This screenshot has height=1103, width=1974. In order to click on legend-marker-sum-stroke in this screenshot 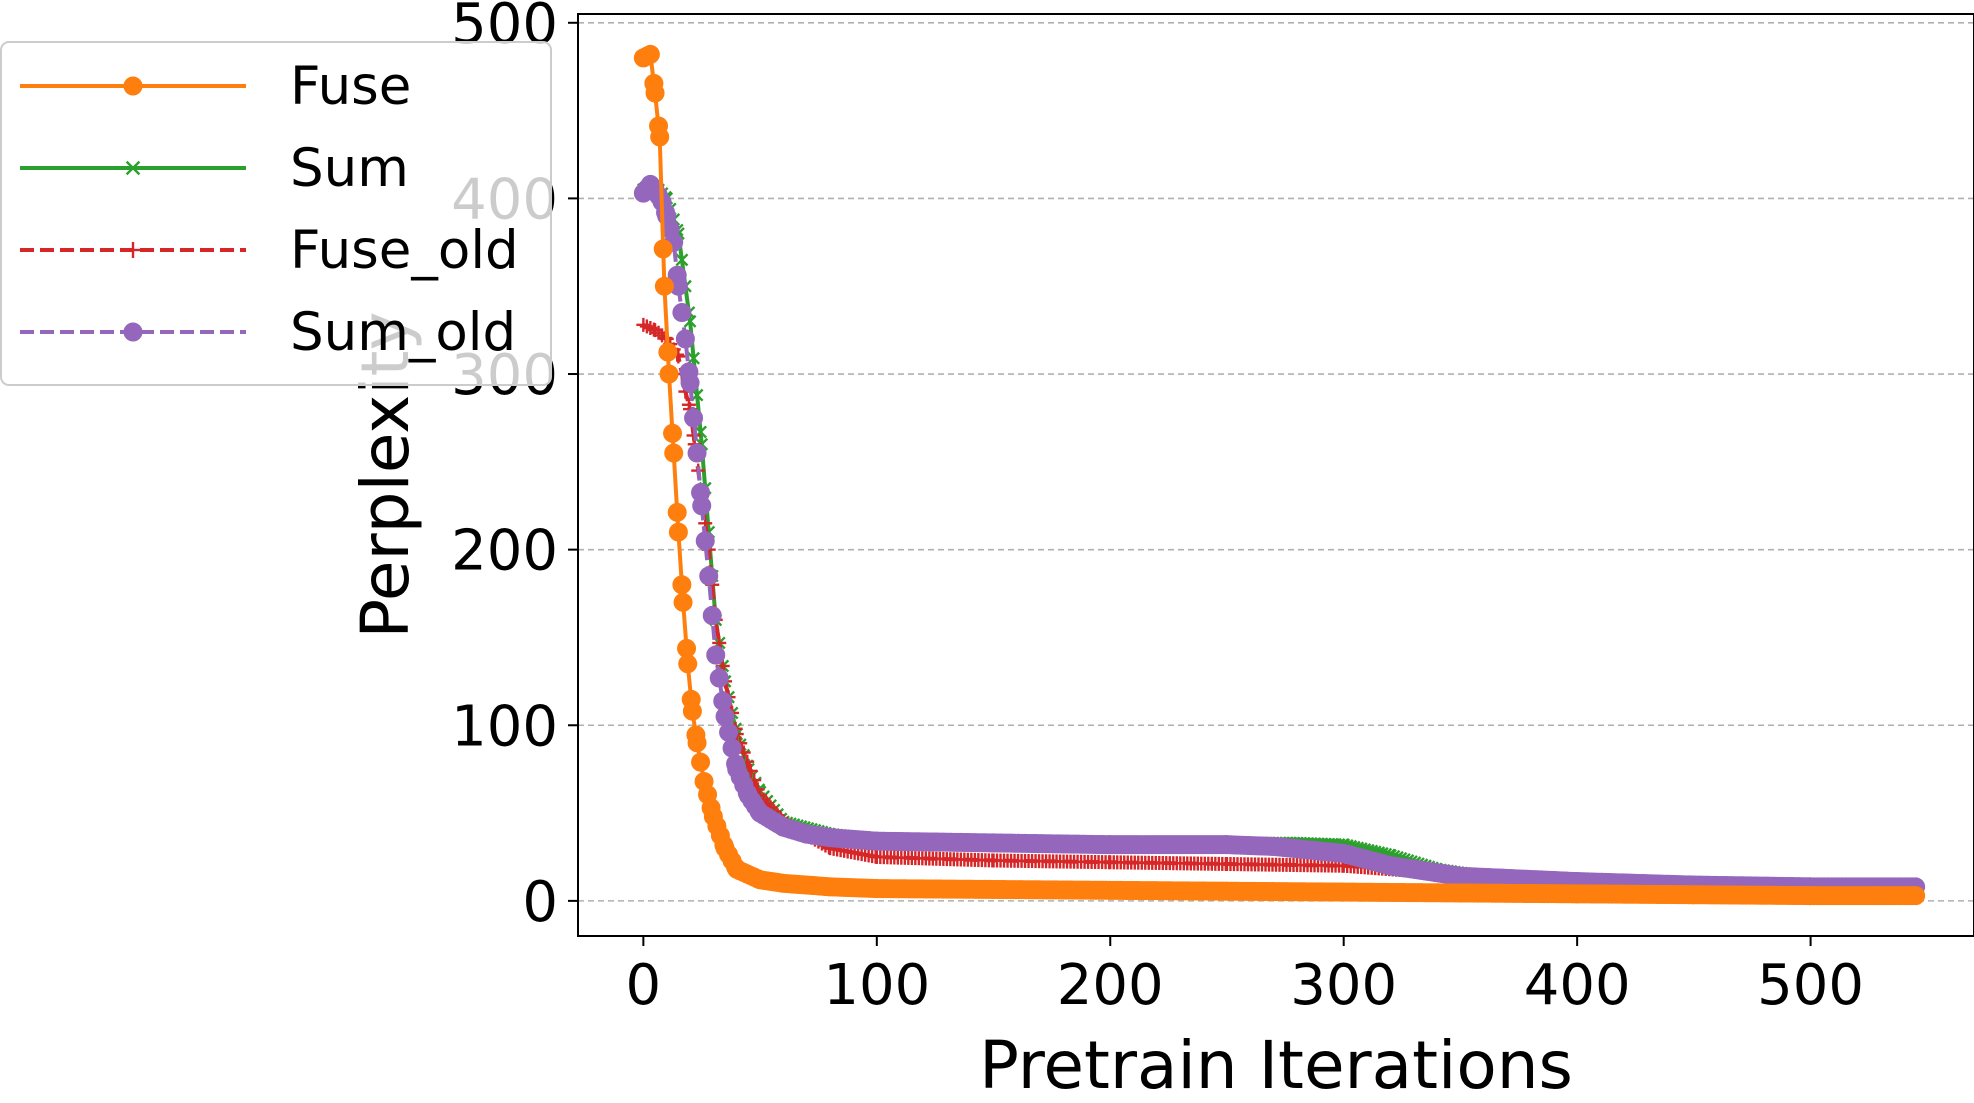, I will do `click(133, 168)`.